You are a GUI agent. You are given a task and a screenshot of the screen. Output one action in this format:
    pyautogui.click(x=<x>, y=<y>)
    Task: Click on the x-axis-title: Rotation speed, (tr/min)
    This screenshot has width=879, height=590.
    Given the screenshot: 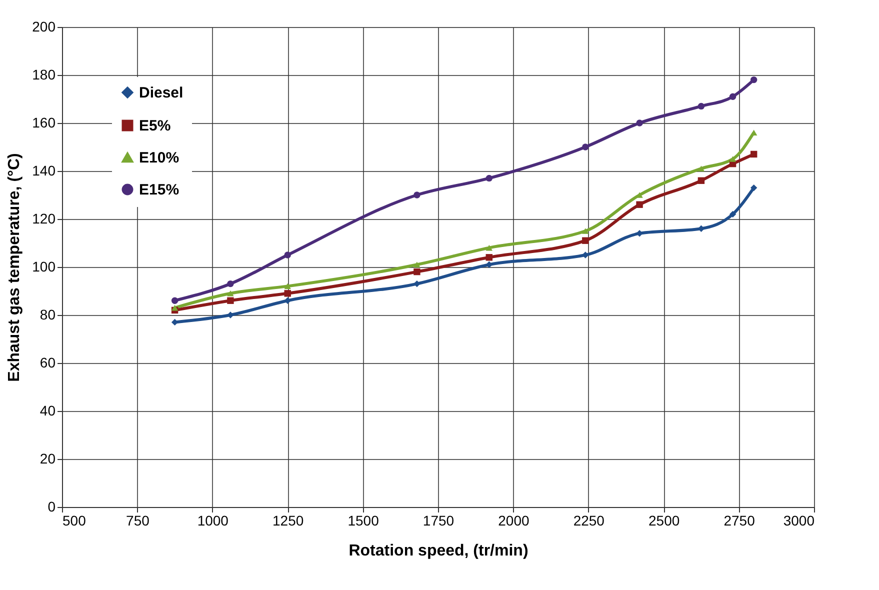 What is the action you would take?
    pyautogui.click(x=438, y=551)
    